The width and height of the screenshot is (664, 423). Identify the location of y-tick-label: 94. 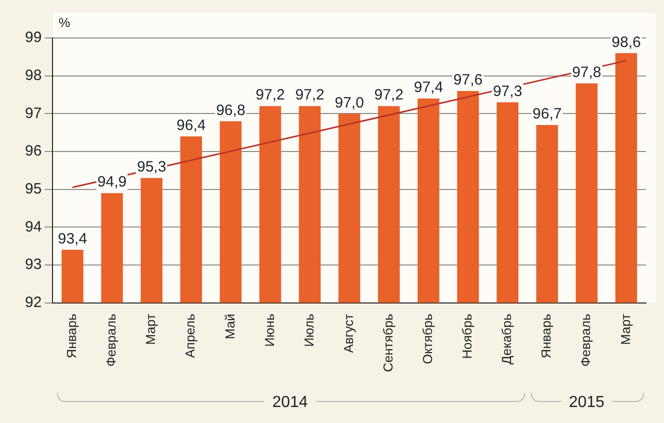
(33, 227).